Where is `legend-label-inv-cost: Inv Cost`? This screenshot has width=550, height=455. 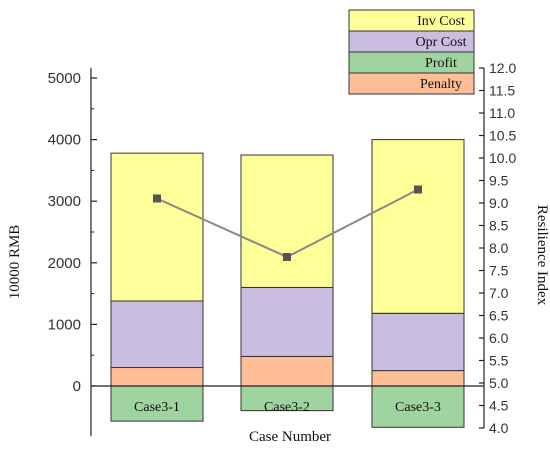
legend-label-inv-cost: Inv Cost is located at coordinates (441, 21).